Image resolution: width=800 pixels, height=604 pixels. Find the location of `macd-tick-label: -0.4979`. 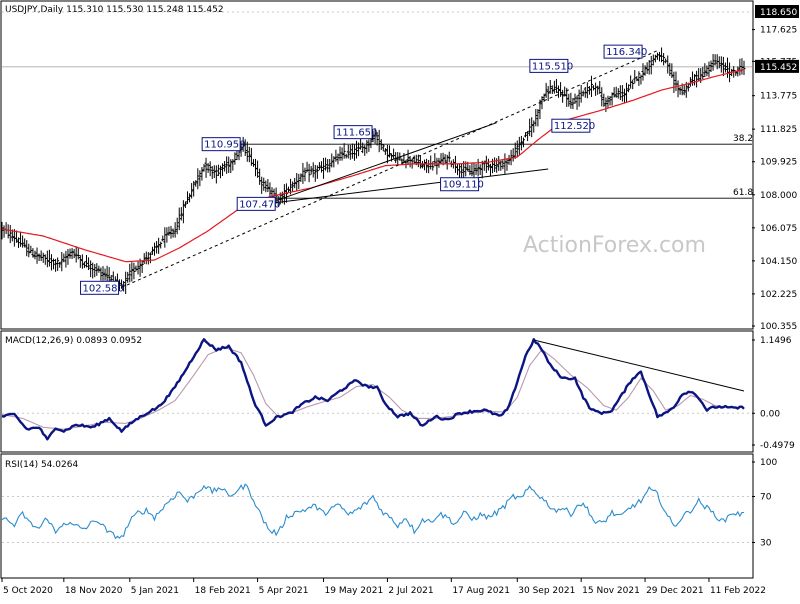

macd-tick-label: -0.4979 is located at coordinates (777, 446).